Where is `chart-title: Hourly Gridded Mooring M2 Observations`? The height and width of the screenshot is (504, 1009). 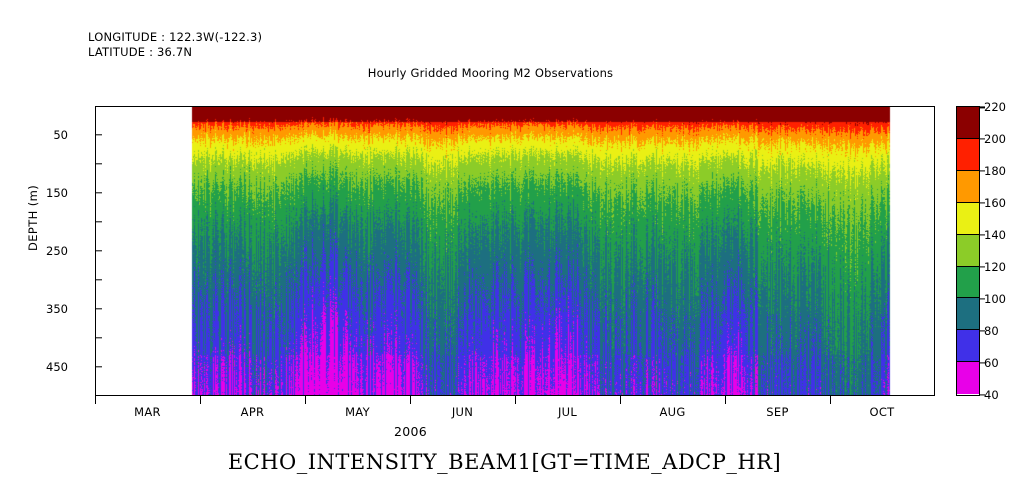
chart-title: Hourly Gridded Mooring M2 Observations is located at coordinates (504, 73).